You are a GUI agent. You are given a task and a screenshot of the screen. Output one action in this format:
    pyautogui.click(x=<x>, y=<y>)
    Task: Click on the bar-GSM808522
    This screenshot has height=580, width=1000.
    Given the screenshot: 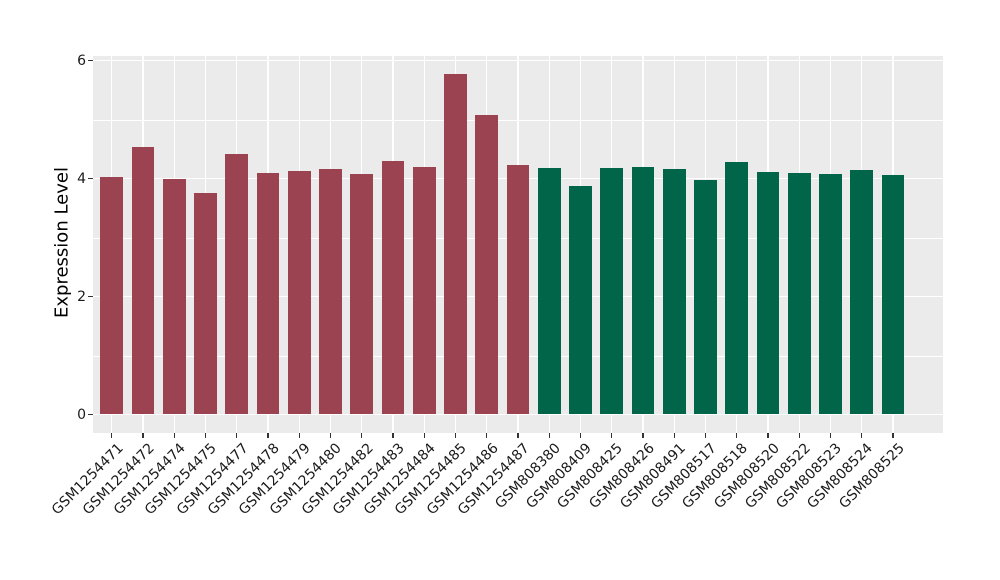 What is the action you would take?
    pyautogui.click(x=799, y=294)
    